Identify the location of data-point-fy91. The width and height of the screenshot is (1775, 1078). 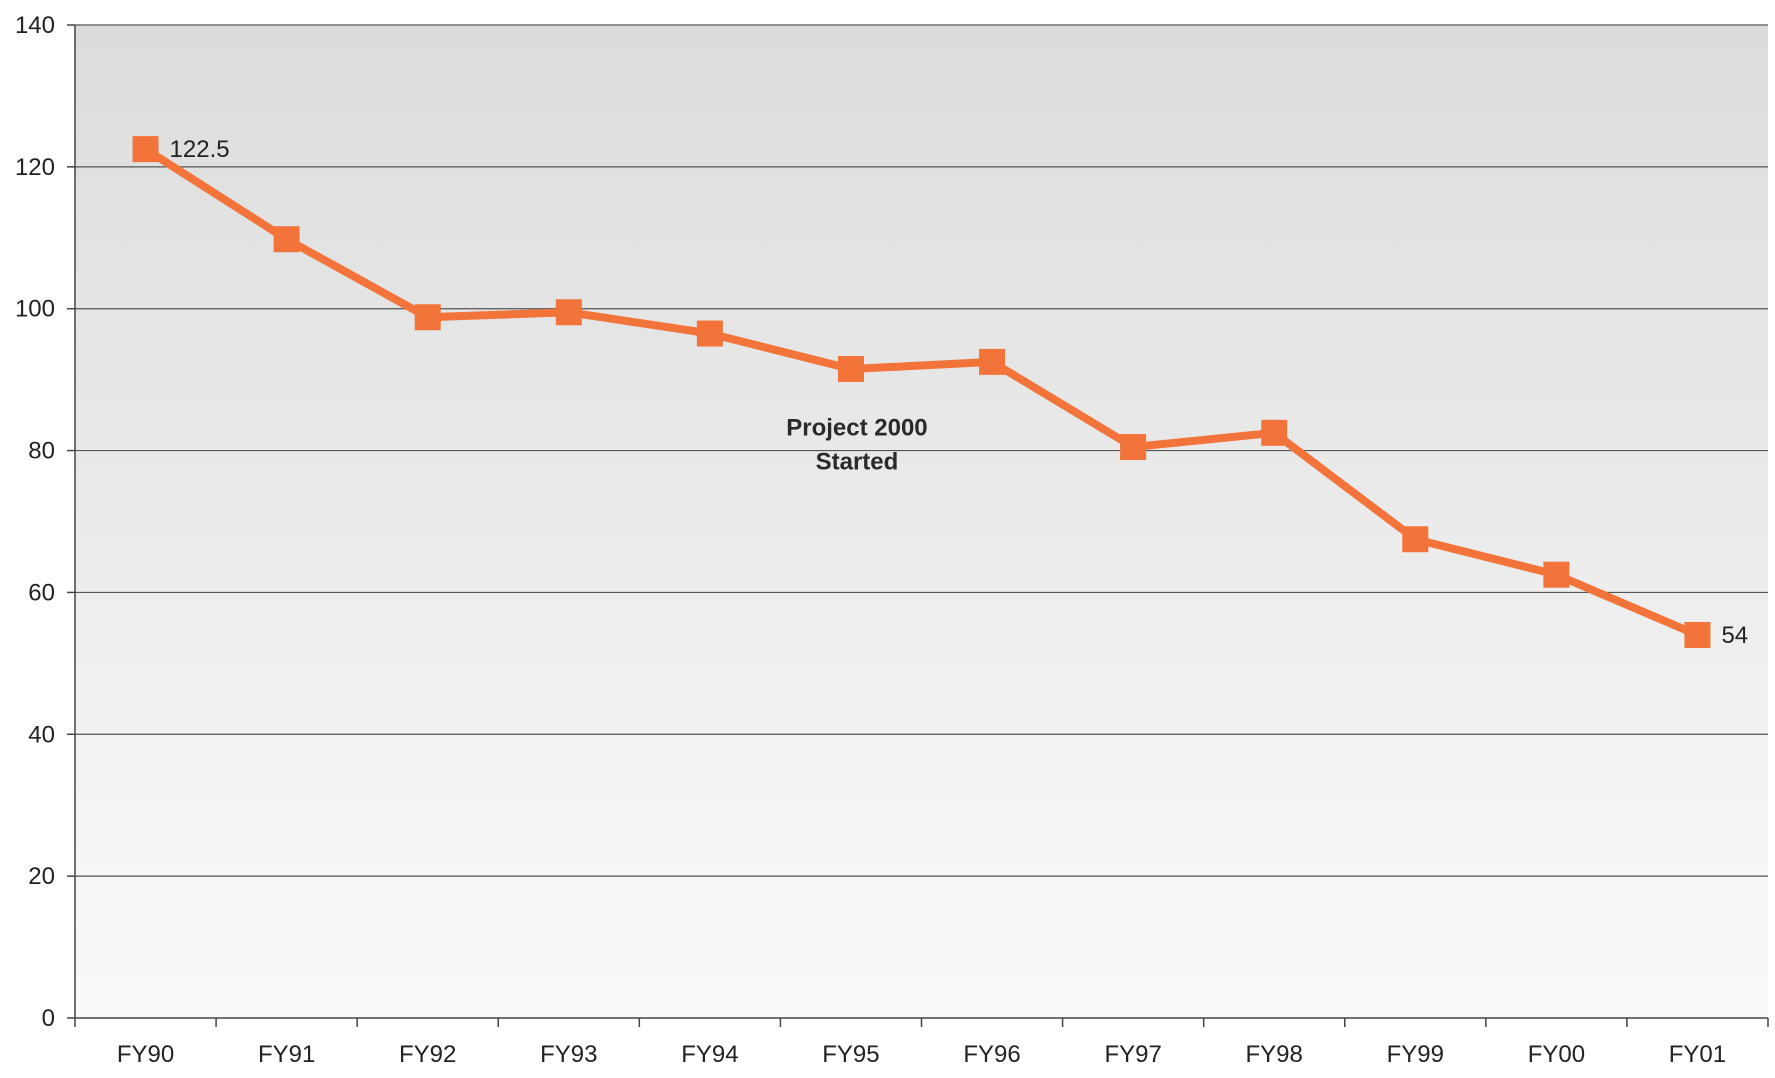
(286, 239).